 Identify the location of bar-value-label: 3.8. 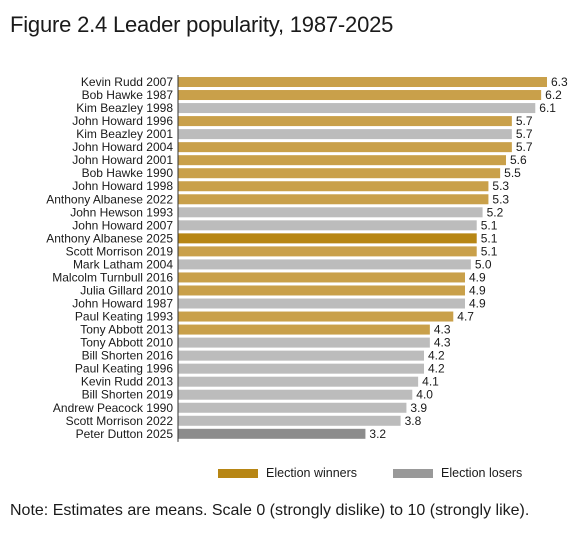
(413, 421).